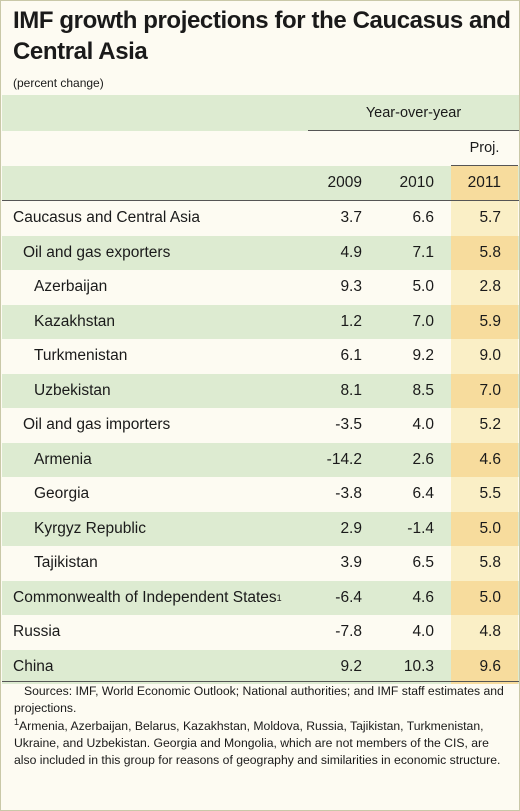 The height and width of the screenshot is (811, 520). What do you see at coordinates (81, 356) in the screenshot?
I see `row-label-text: Turkmenistan` at bounding box center [81, 356].